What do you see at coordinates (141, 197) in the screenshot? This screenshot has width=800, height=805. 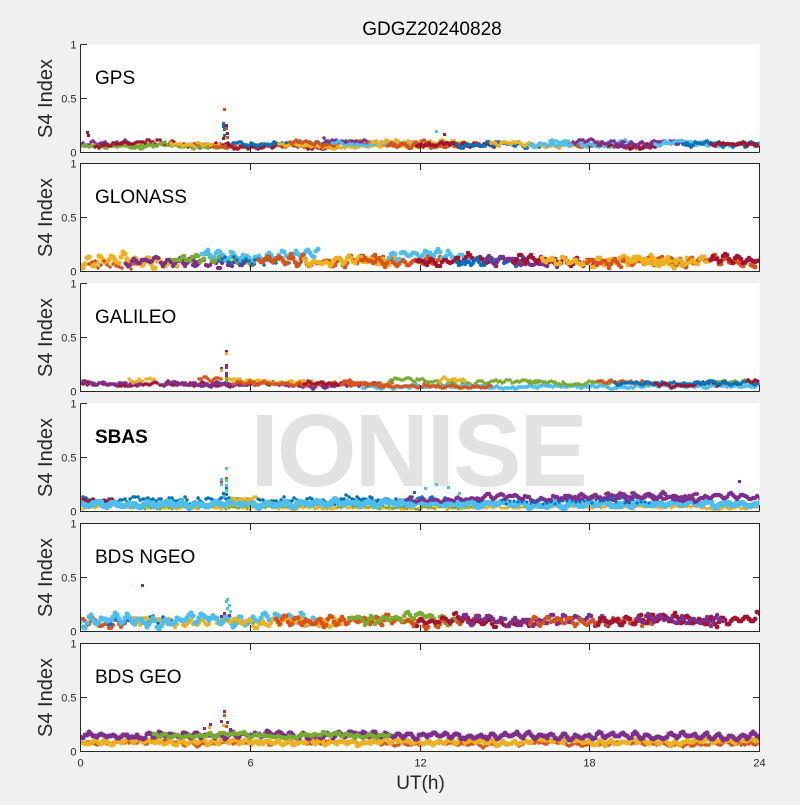 I see `svg-text: GLONASS` at bounding box center [141, 197].